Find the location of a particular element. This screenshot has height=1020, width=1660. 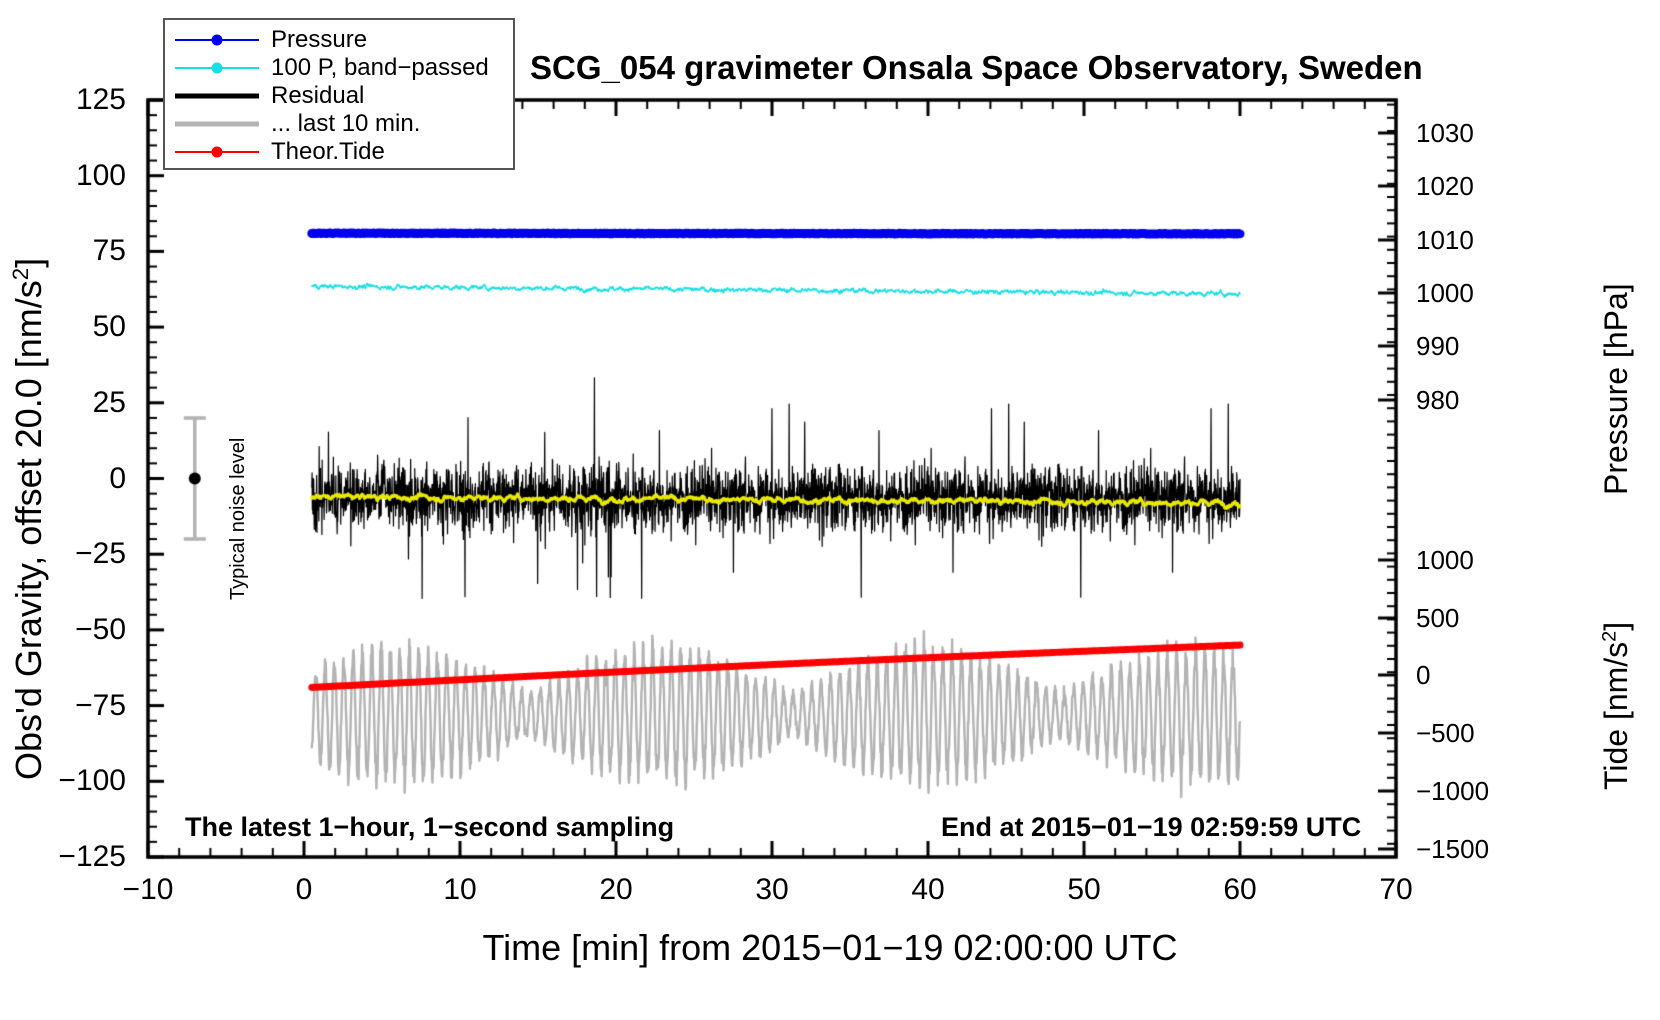

x-axis-ticklabel: 30 is located at coordinates (772, 889).